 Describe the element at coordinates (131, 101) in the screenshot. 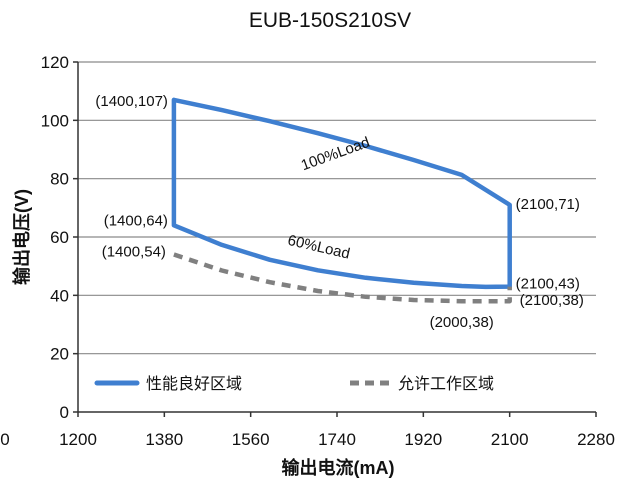

I see `point-label-0: (1400,107)` at that location.